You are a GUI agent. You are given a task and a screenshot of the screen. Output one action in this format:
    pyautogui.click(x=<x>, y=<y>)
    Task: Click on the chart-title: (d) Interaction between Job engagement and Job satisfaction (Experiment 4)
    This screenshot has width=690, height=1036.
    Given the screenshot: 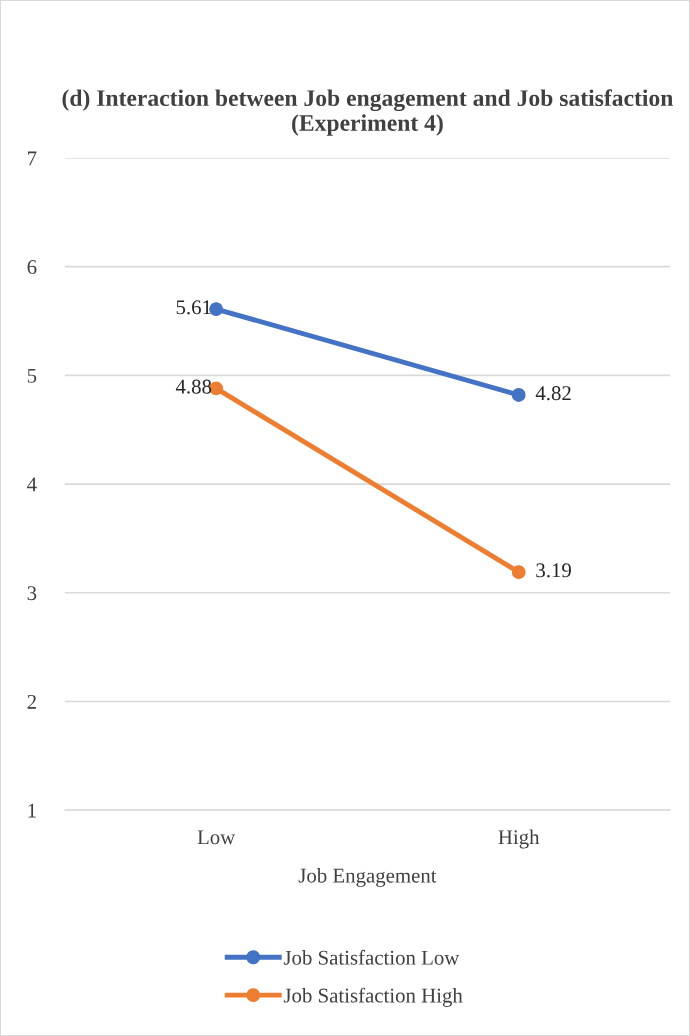 What is the action you would take?
    pyautogui.click(x=368, y=112)
    